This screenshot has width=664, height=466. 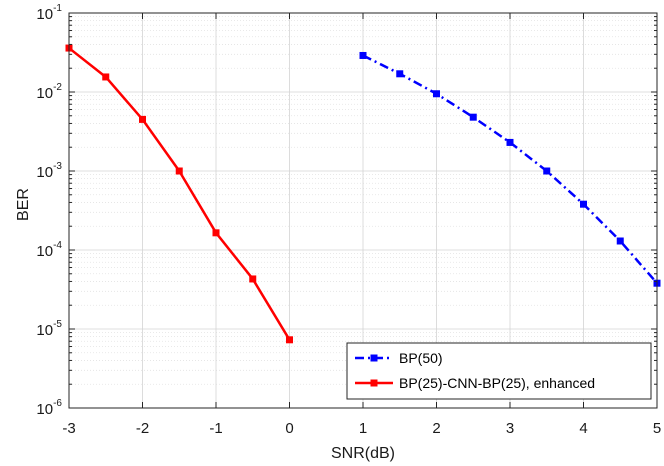 I want to click on x-tick-label: 5, so click(x=657, y=428).